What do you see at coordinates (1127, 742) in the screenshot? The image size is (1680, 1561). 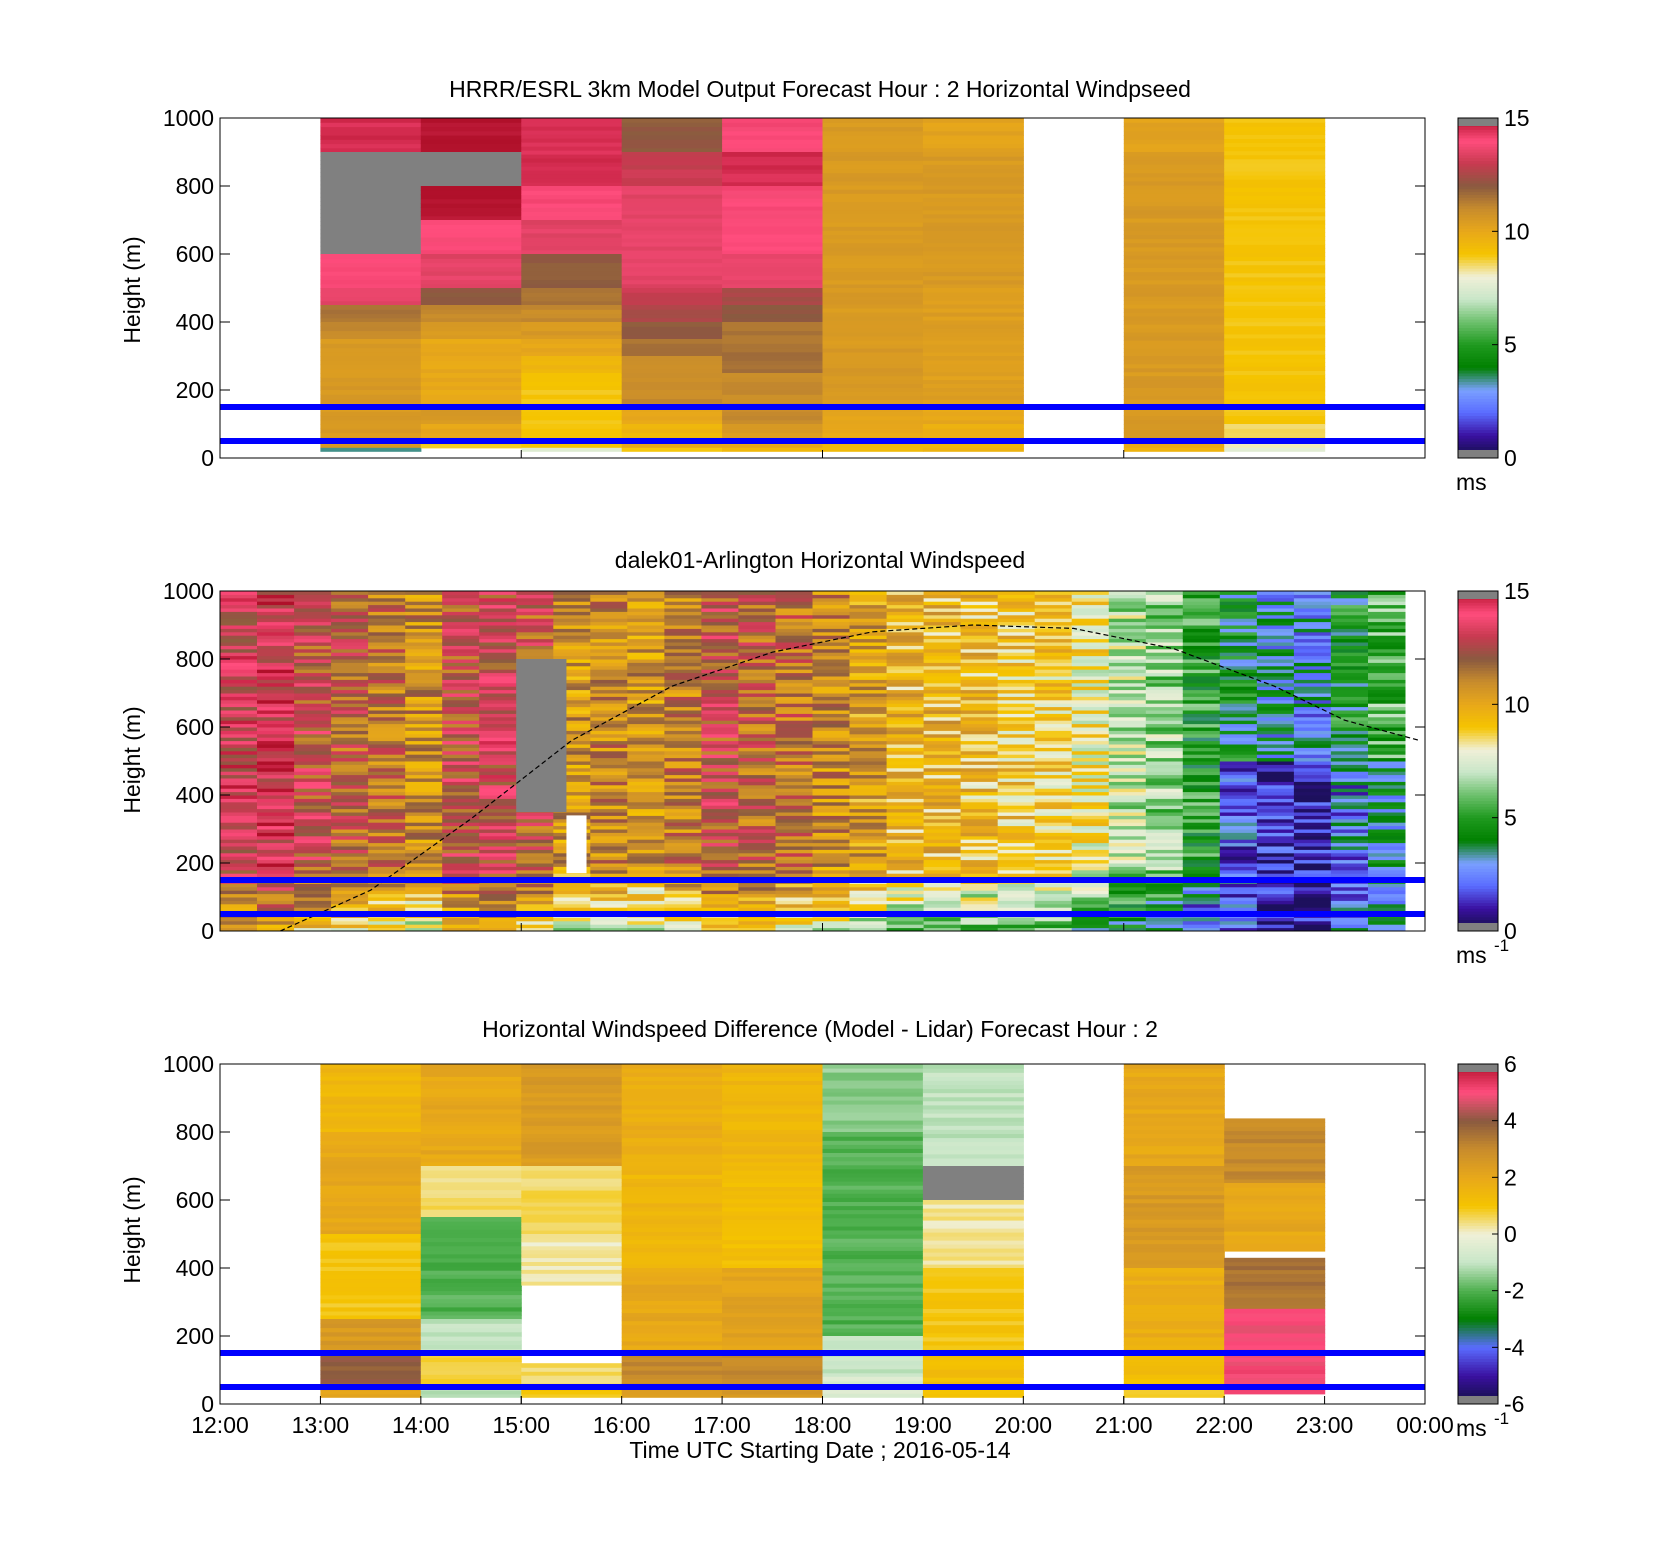 I see `lidar-cell-c24-z550` at bounding box center [1127, 742].